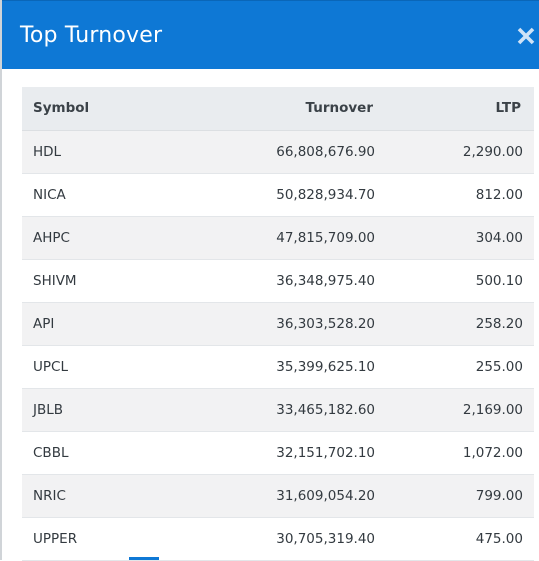 The height and width of the screenshot is (561, 539). I want to click on table-row: NRIC 31,609,054.20 799.00, so click(278, 495).